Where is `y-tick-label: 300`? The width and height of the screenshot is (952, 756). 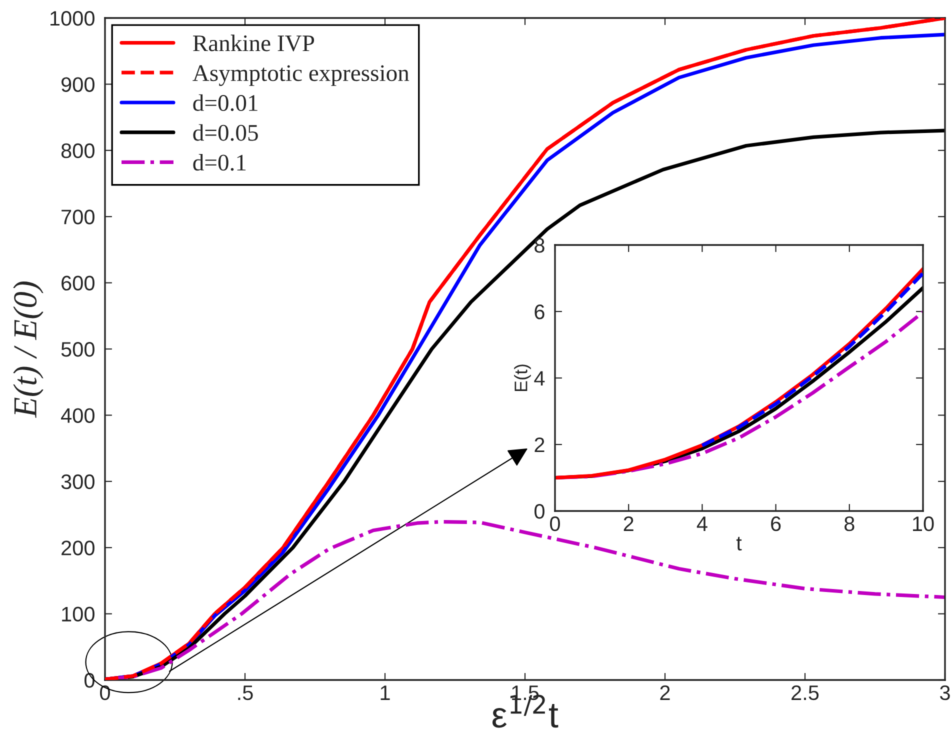
y-tick-label: 300 is located at coordinates (77, 482).